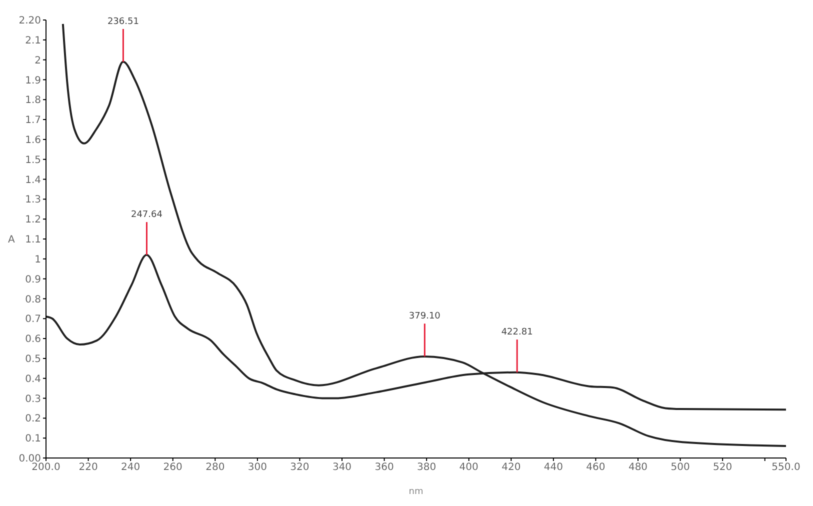 This screenshot has height=506, width=813. I want to click on x-tick-label: 520, so click(722, 468).